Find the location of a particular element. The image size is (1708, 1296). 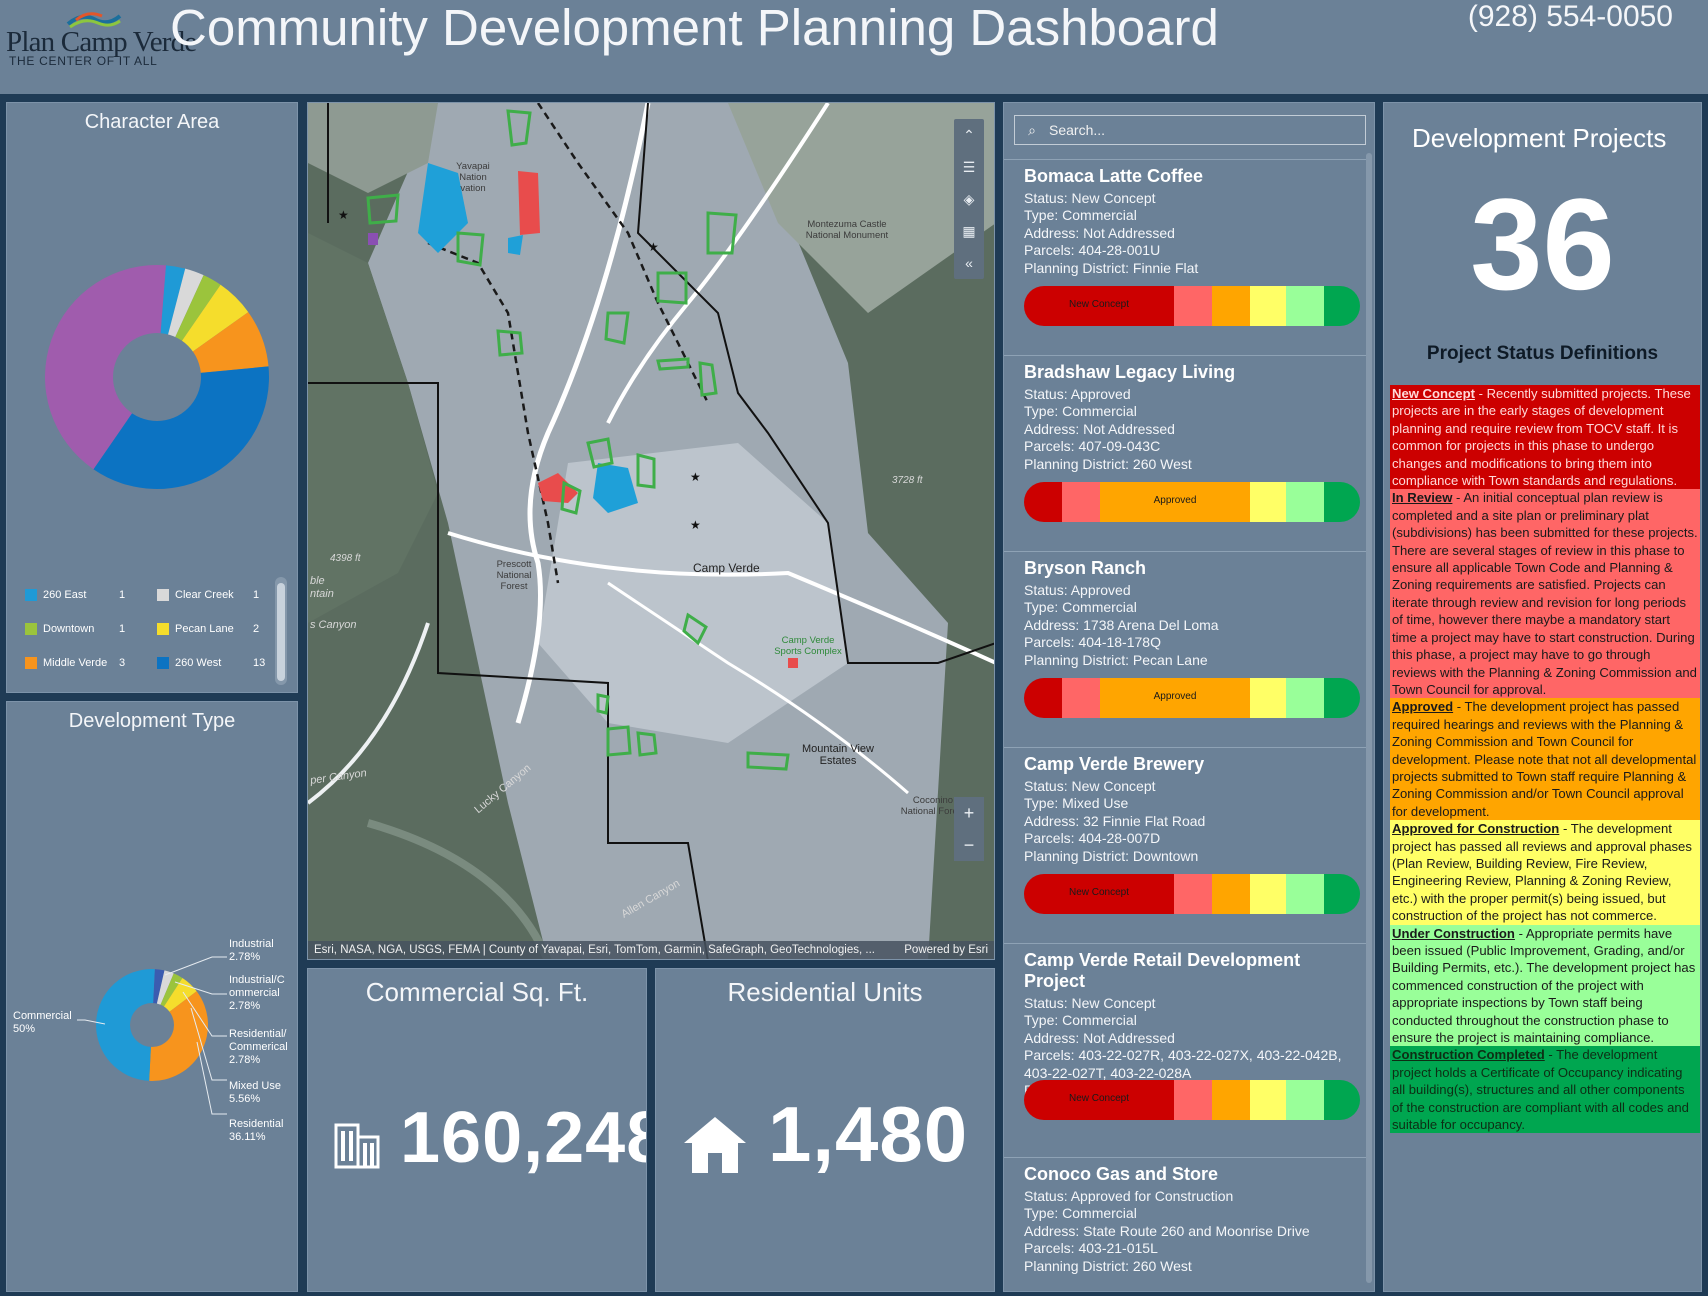

legend-scrollbar-thumb is located at coordinates (281, 632).